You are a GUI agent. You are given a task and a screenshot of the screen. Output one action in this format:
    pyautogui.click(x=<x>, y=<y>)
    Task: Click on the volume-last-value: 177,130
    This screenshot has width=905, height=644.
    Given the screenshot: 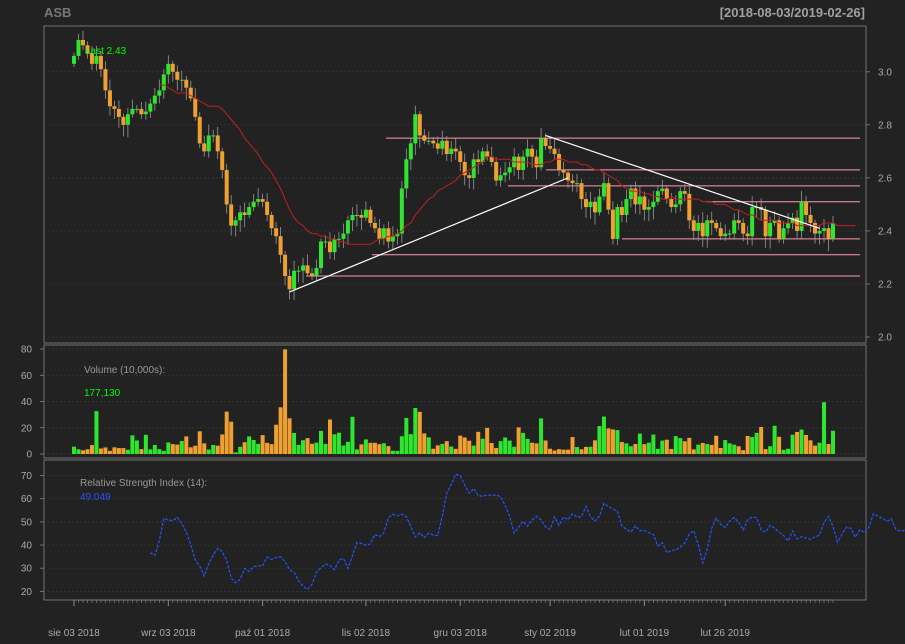 What is the action you would take?
    pyautogui.click(x=102, y=393)
    